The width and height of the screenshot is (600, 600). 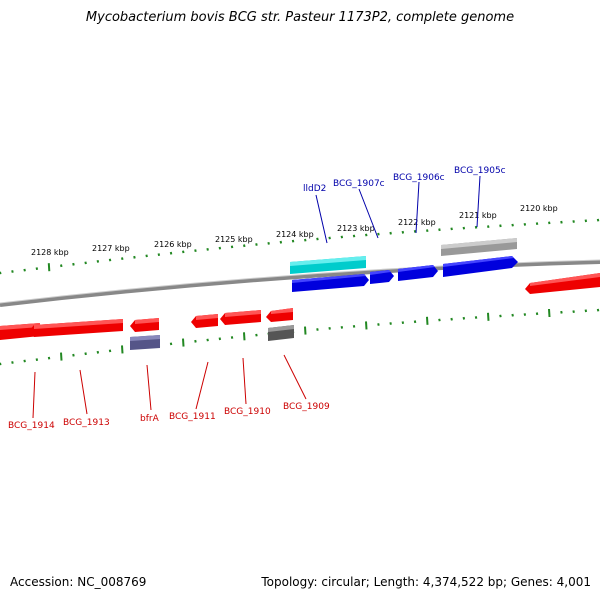 What do you see at coordinates (173, 244) in the screenshot?
I see `ruler-label: 2126 kbp` at bounding box center [173, 244].